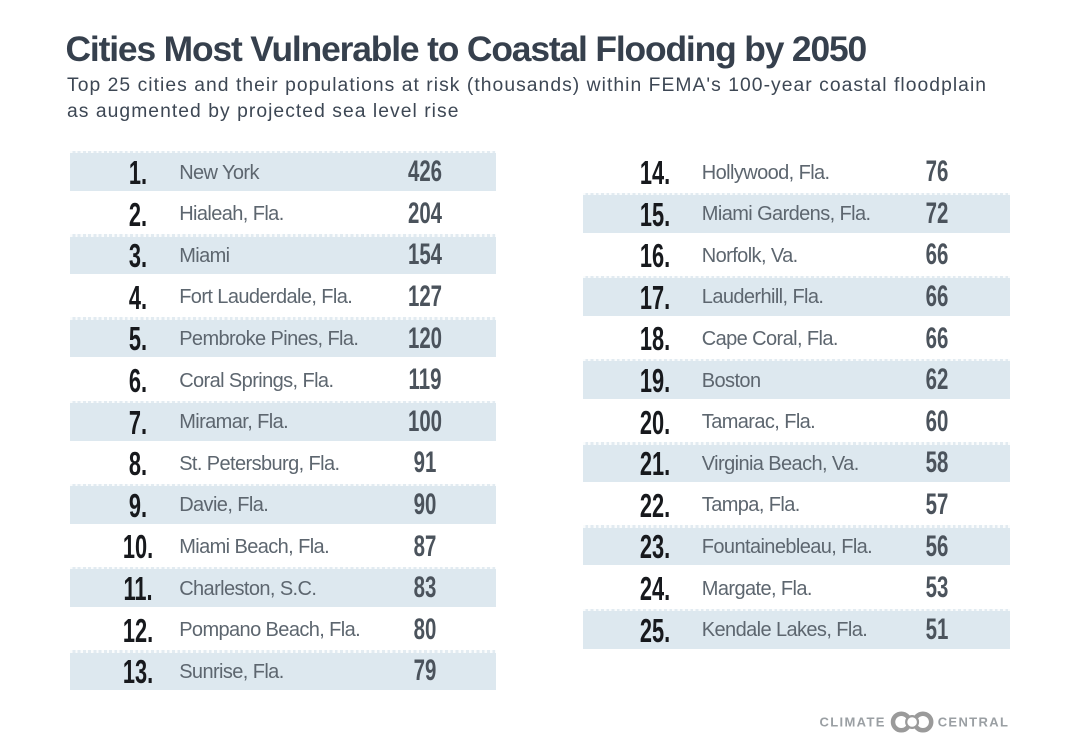 The height and width of the screenshot is (756, 1080). Describe the element at coordinates (853, 722) in the screenshot. I see `svg-text: CLIMATE` at that location.